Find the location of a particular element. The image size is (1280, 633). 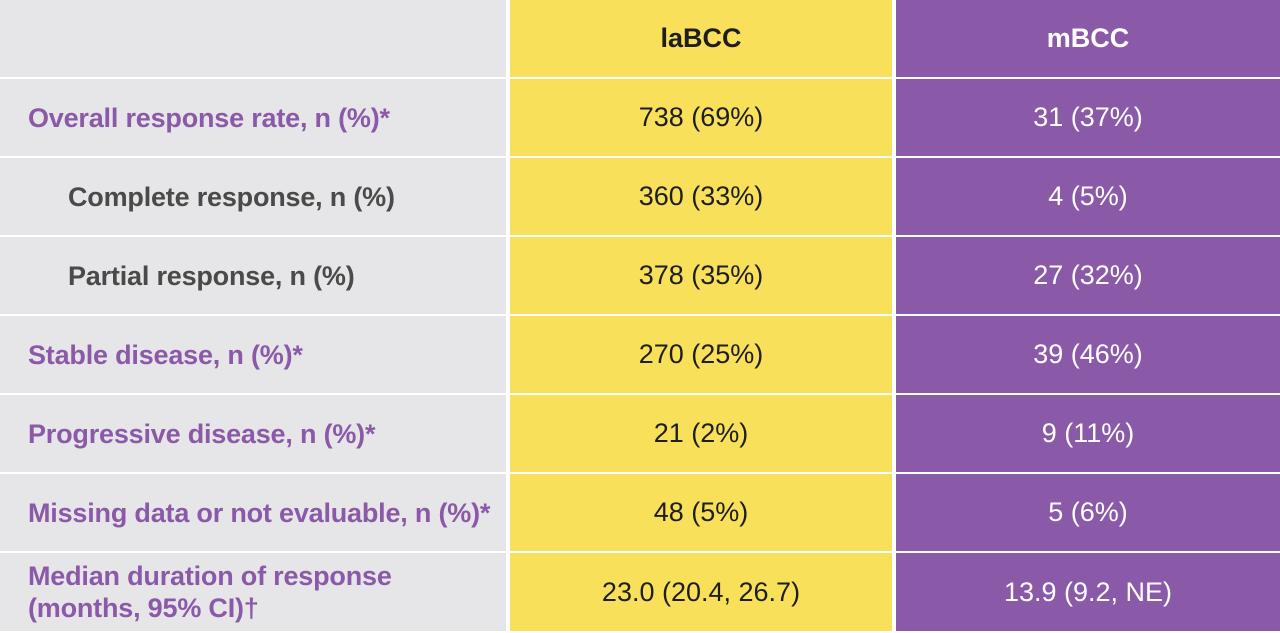

row-label-complete-response: Complete response, n (%) is located at coordinates (253, 197).